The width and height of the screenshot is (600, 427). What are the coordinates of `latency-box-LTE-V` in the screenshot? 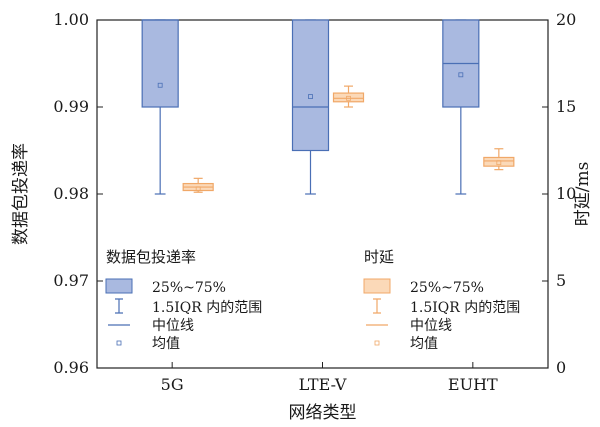 It's located at (348, 96).